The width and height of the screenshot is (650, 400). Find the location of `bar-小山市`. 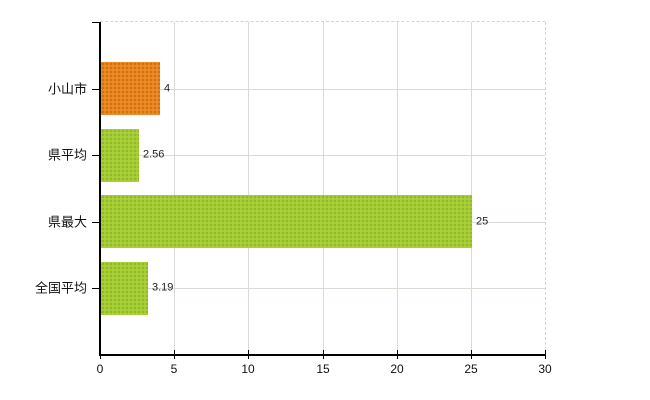

bar-小山市 is located at coordinates (130, 88).